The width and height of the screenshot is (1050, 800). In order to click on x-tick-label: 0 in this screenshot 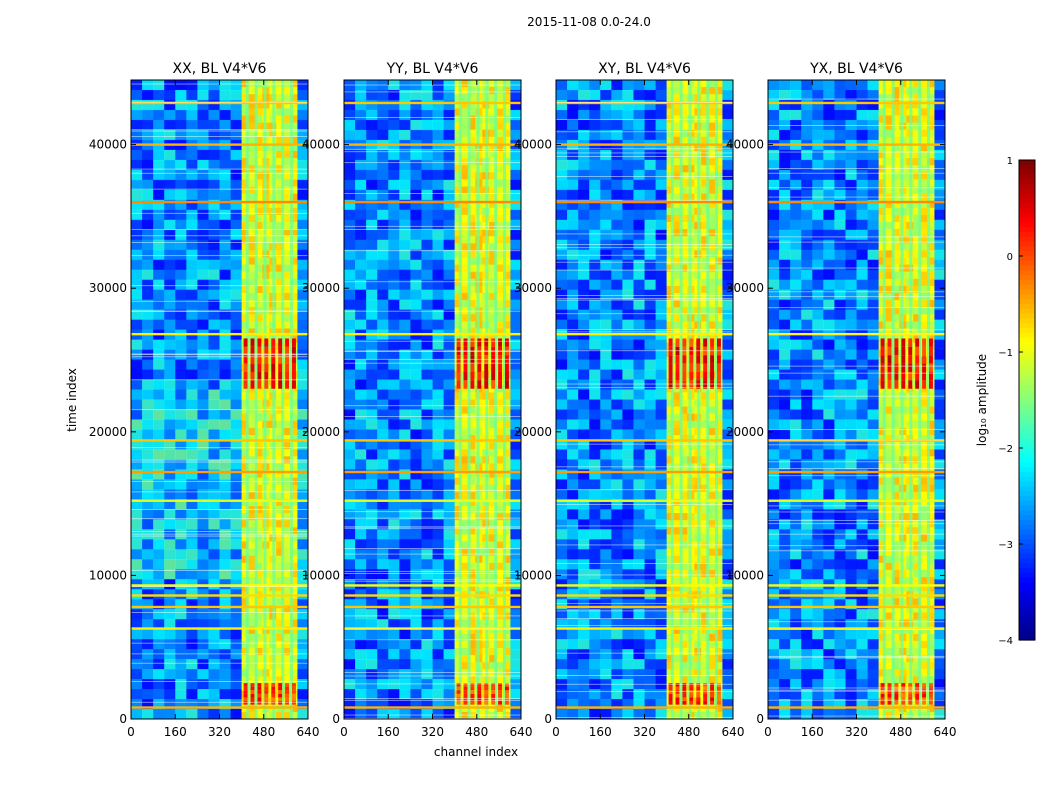, I will do `click(344, 732)`.